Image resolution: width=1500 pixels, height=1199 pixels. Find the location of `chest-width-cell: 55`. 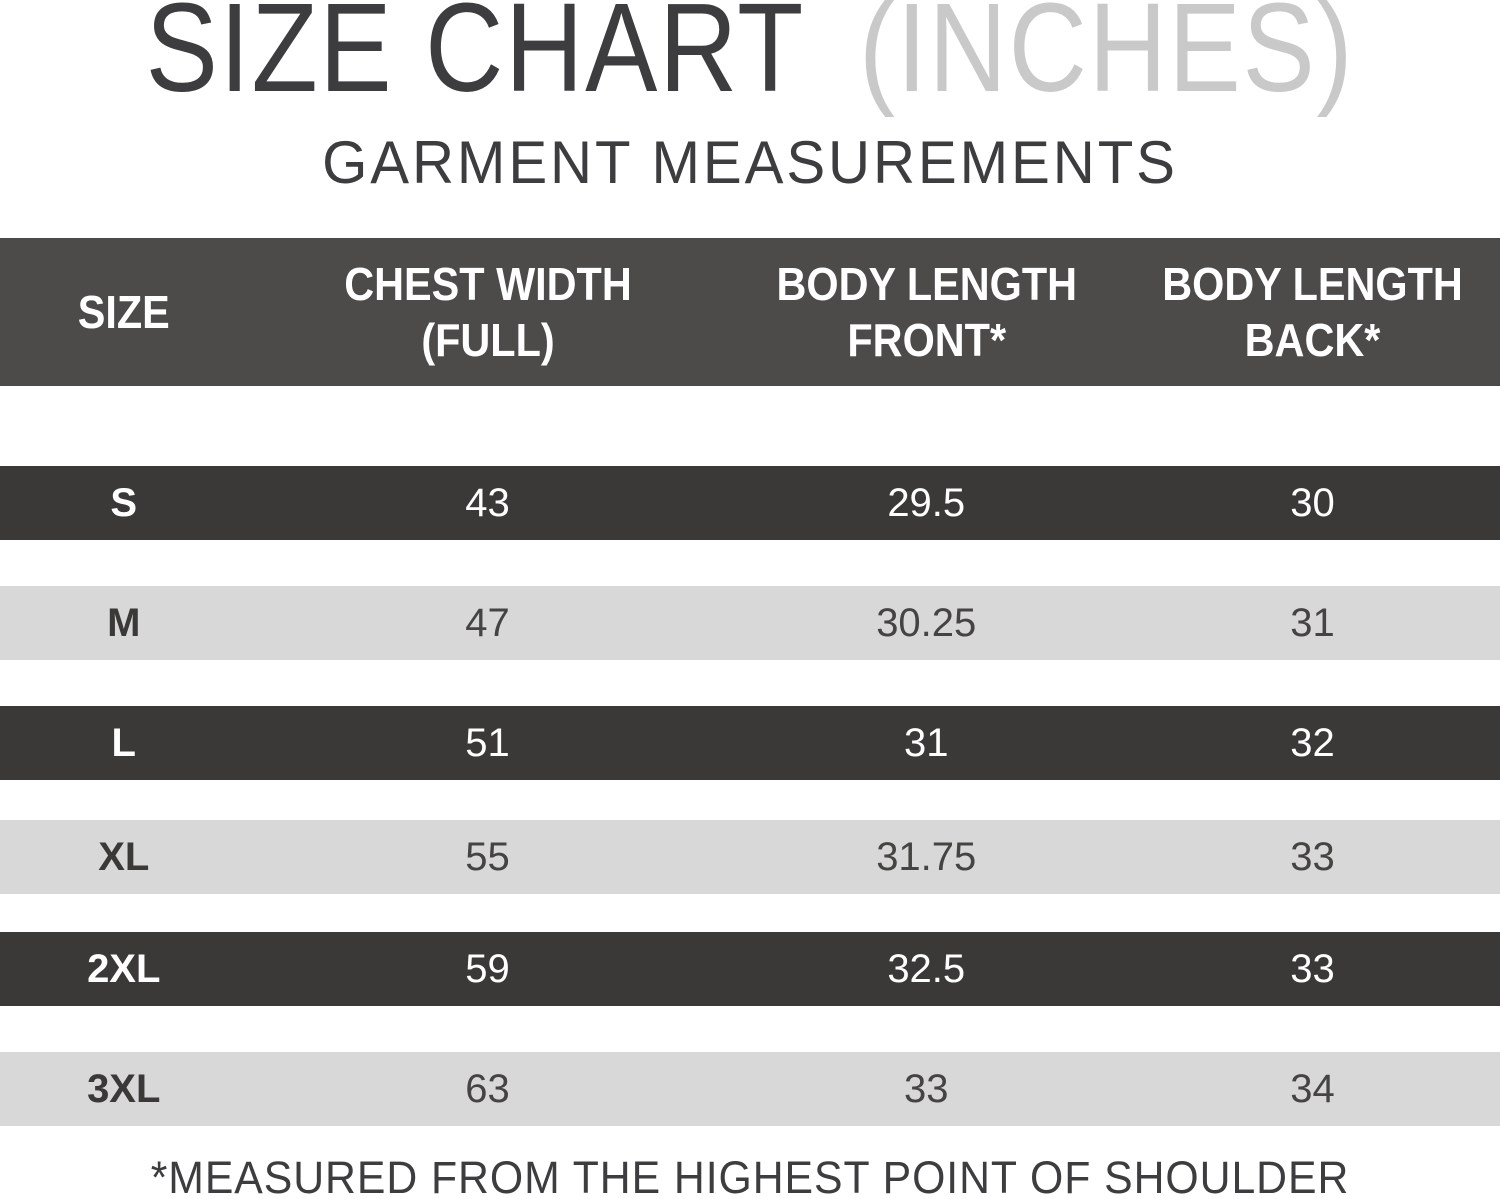

chest-width-cell: 55 is located at coordinates (487, 856).